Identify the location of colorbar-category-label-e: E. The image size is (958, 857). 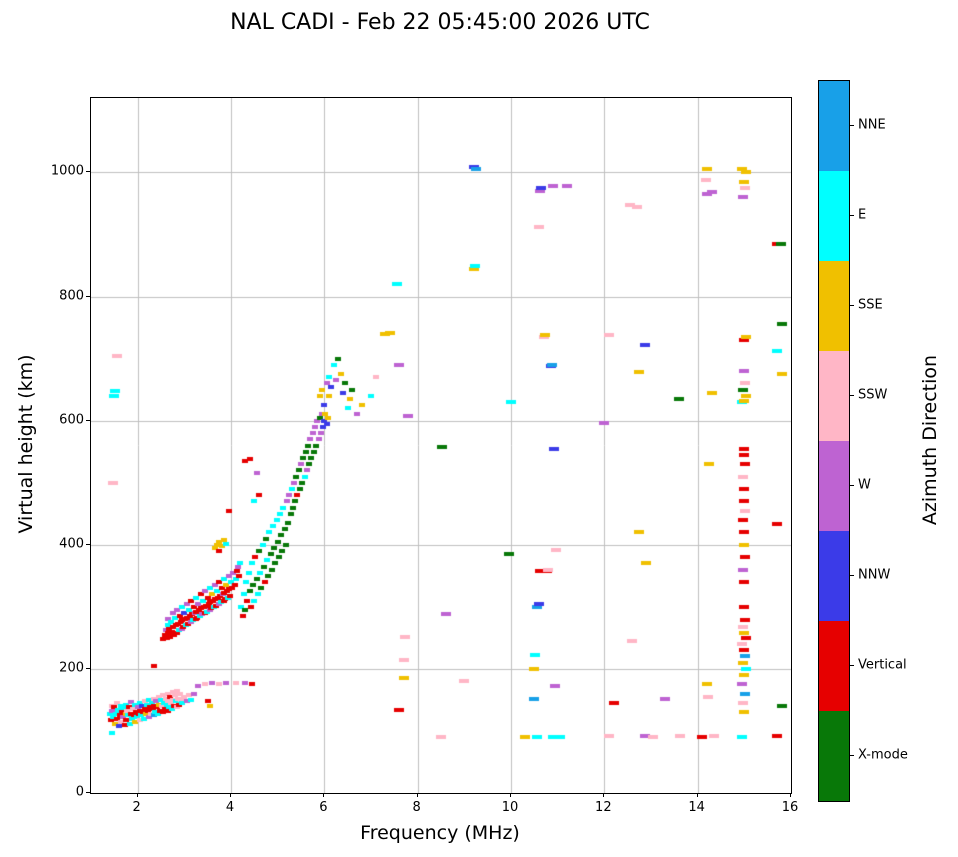
(862, 215).